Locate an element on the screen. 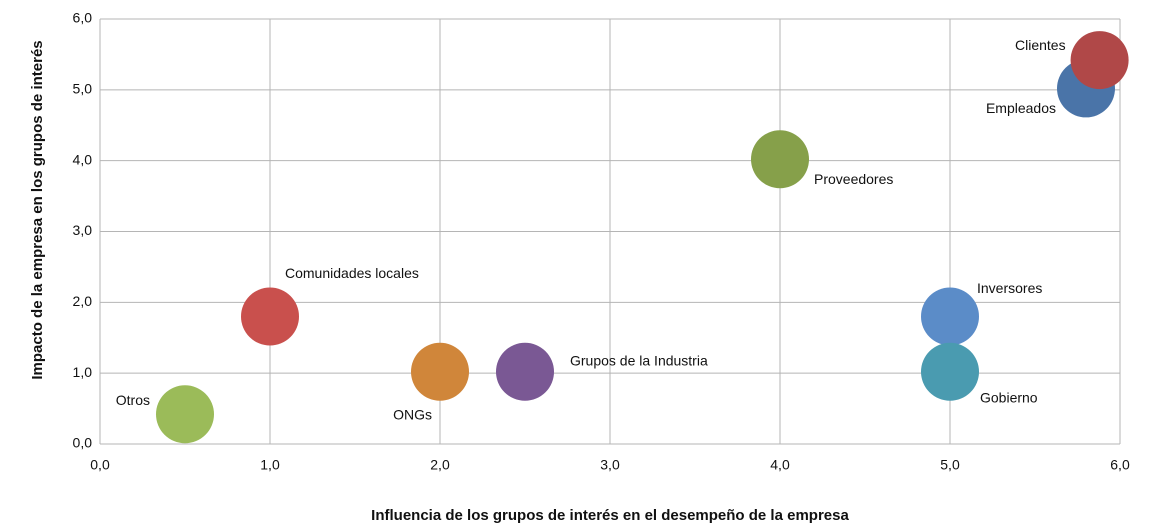 The width and height of the screenshot is (1161, 526). y-tick-label: 0,0 is located at coordinates (83, 443).